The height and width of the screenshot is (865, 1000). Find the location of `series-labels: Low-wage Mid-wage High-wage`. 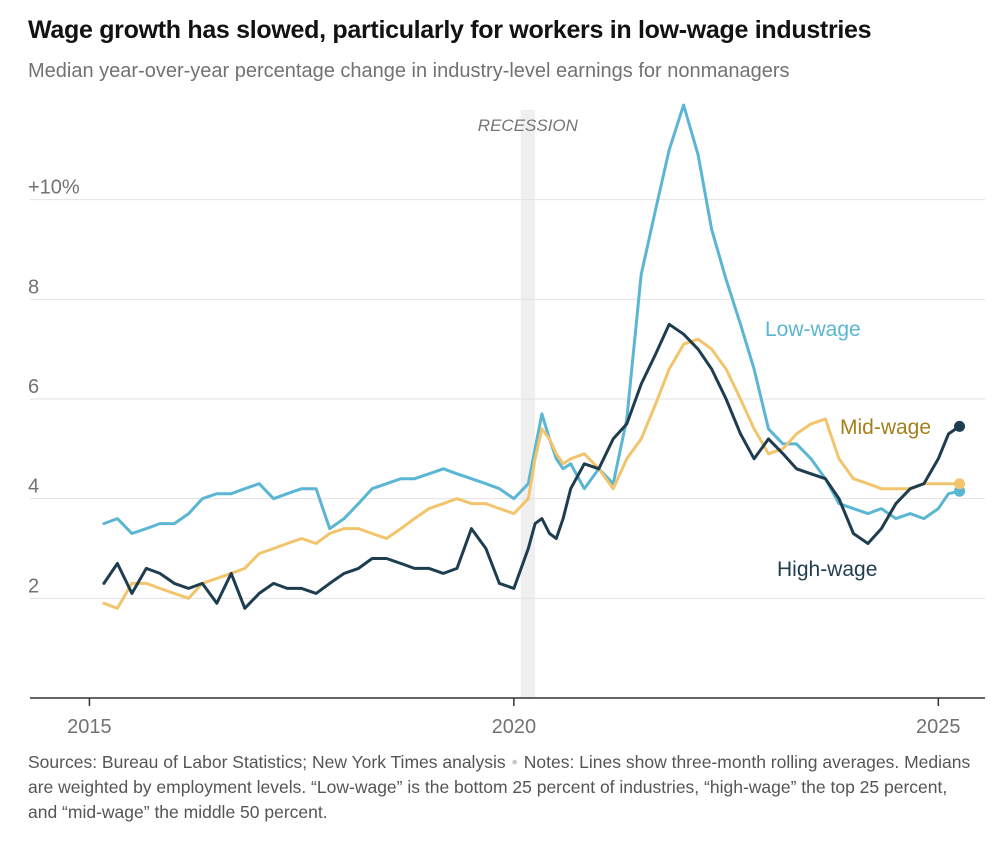

series-labels: Low-wage Mid-wage High-wage is located at coordinates (848, 449).